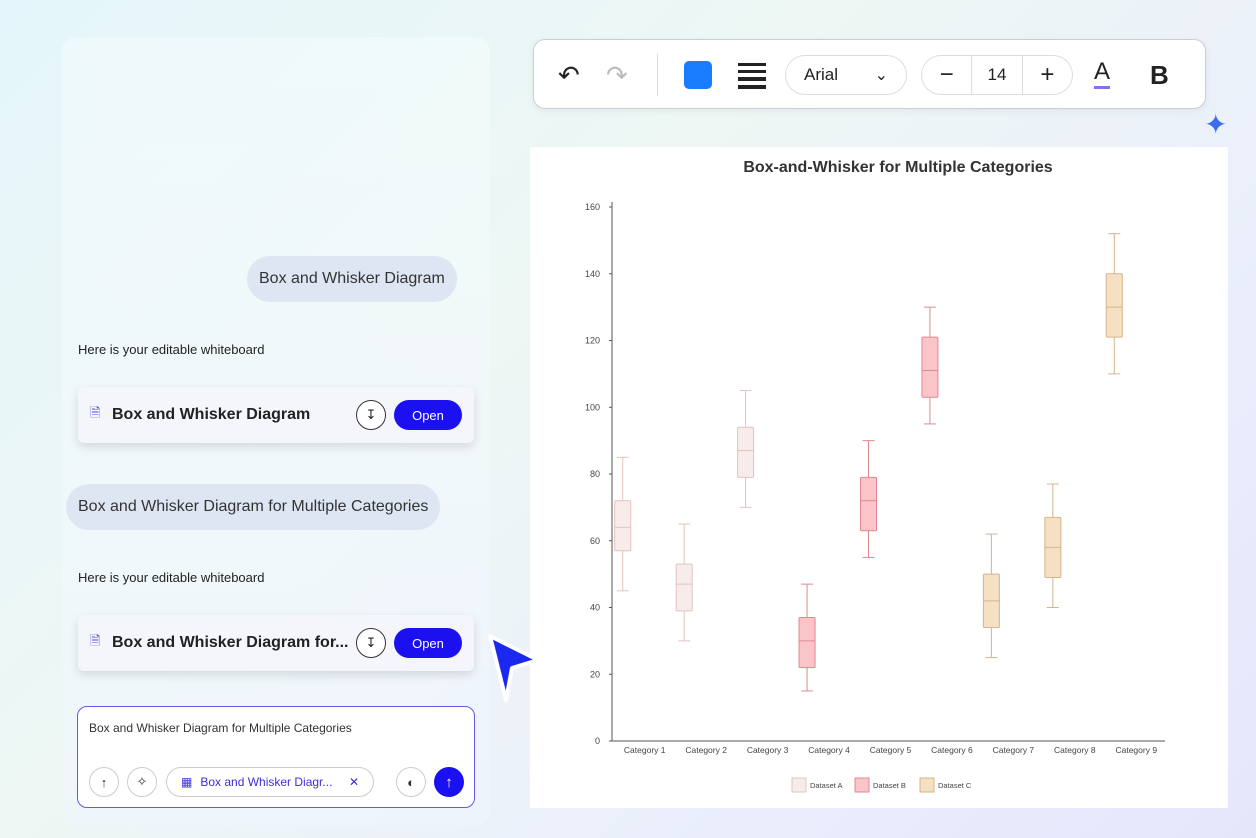  I want to click on x-tick-label: Category 2, so click(706, 750).